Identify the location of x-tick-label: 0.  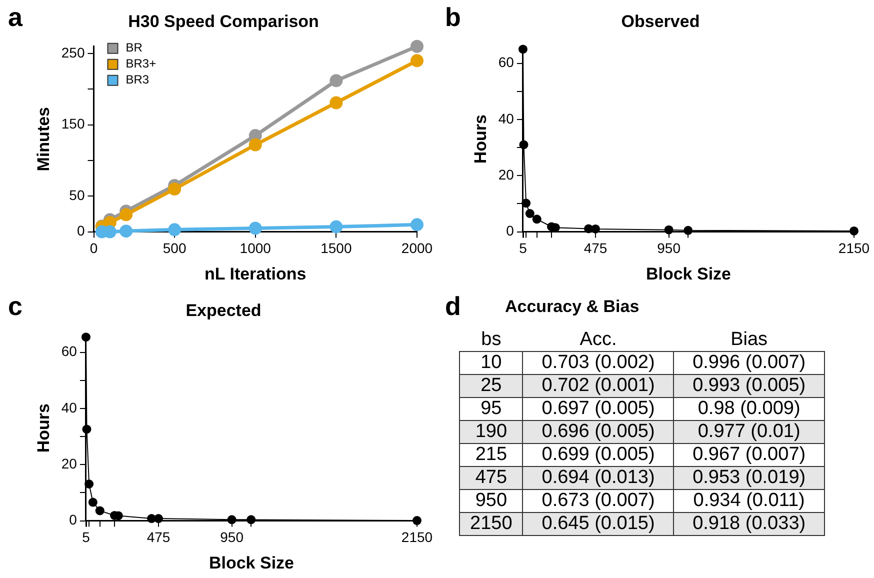
(94, 248).